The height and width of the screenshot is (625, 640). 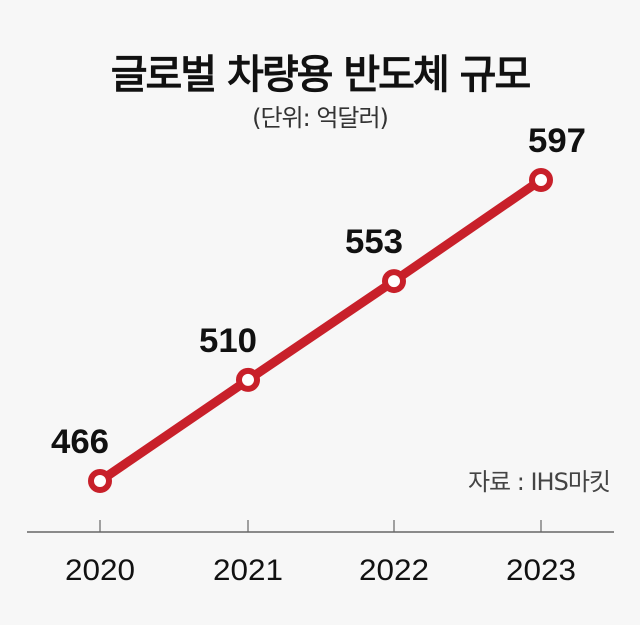 I want to click on chart-title: 글로벌 차량용 반도체 규모, so click(x=321, y=75).